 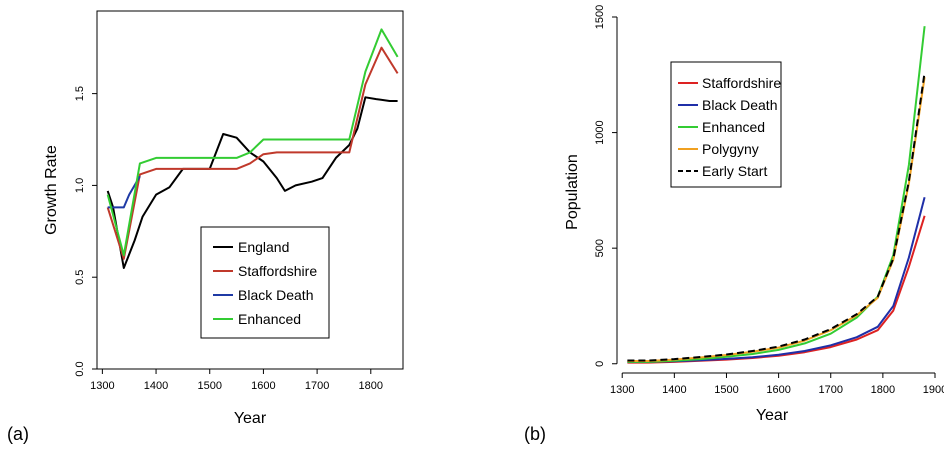 I want to click on panel-b-x-tick-label: 1600, so click(x=778, y=390).